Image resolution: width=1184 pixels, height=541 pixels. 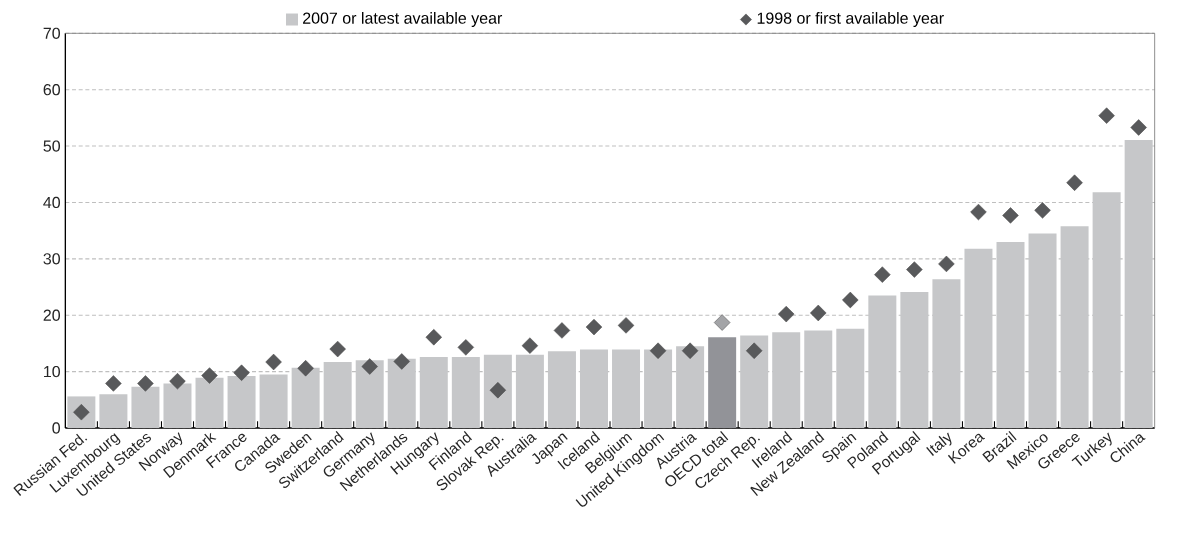 I want to click on y-tick-label: 50, so click(x=52, y=146).